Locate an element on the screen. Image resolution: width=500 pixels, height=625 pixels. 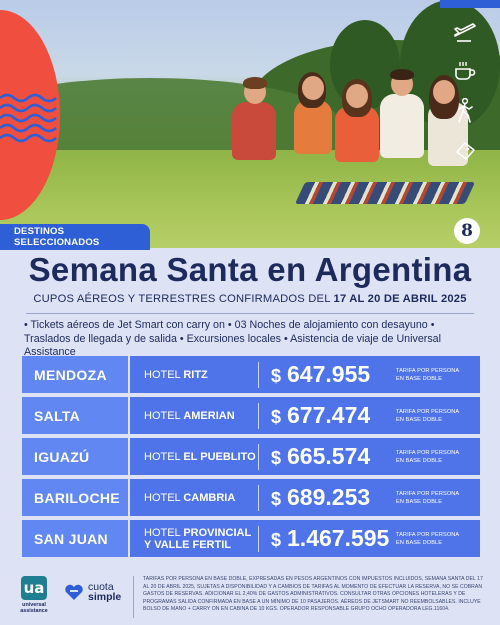
destinations-tag: DESTINOS SELECCIONADOS is located at coordinates (75, 237).